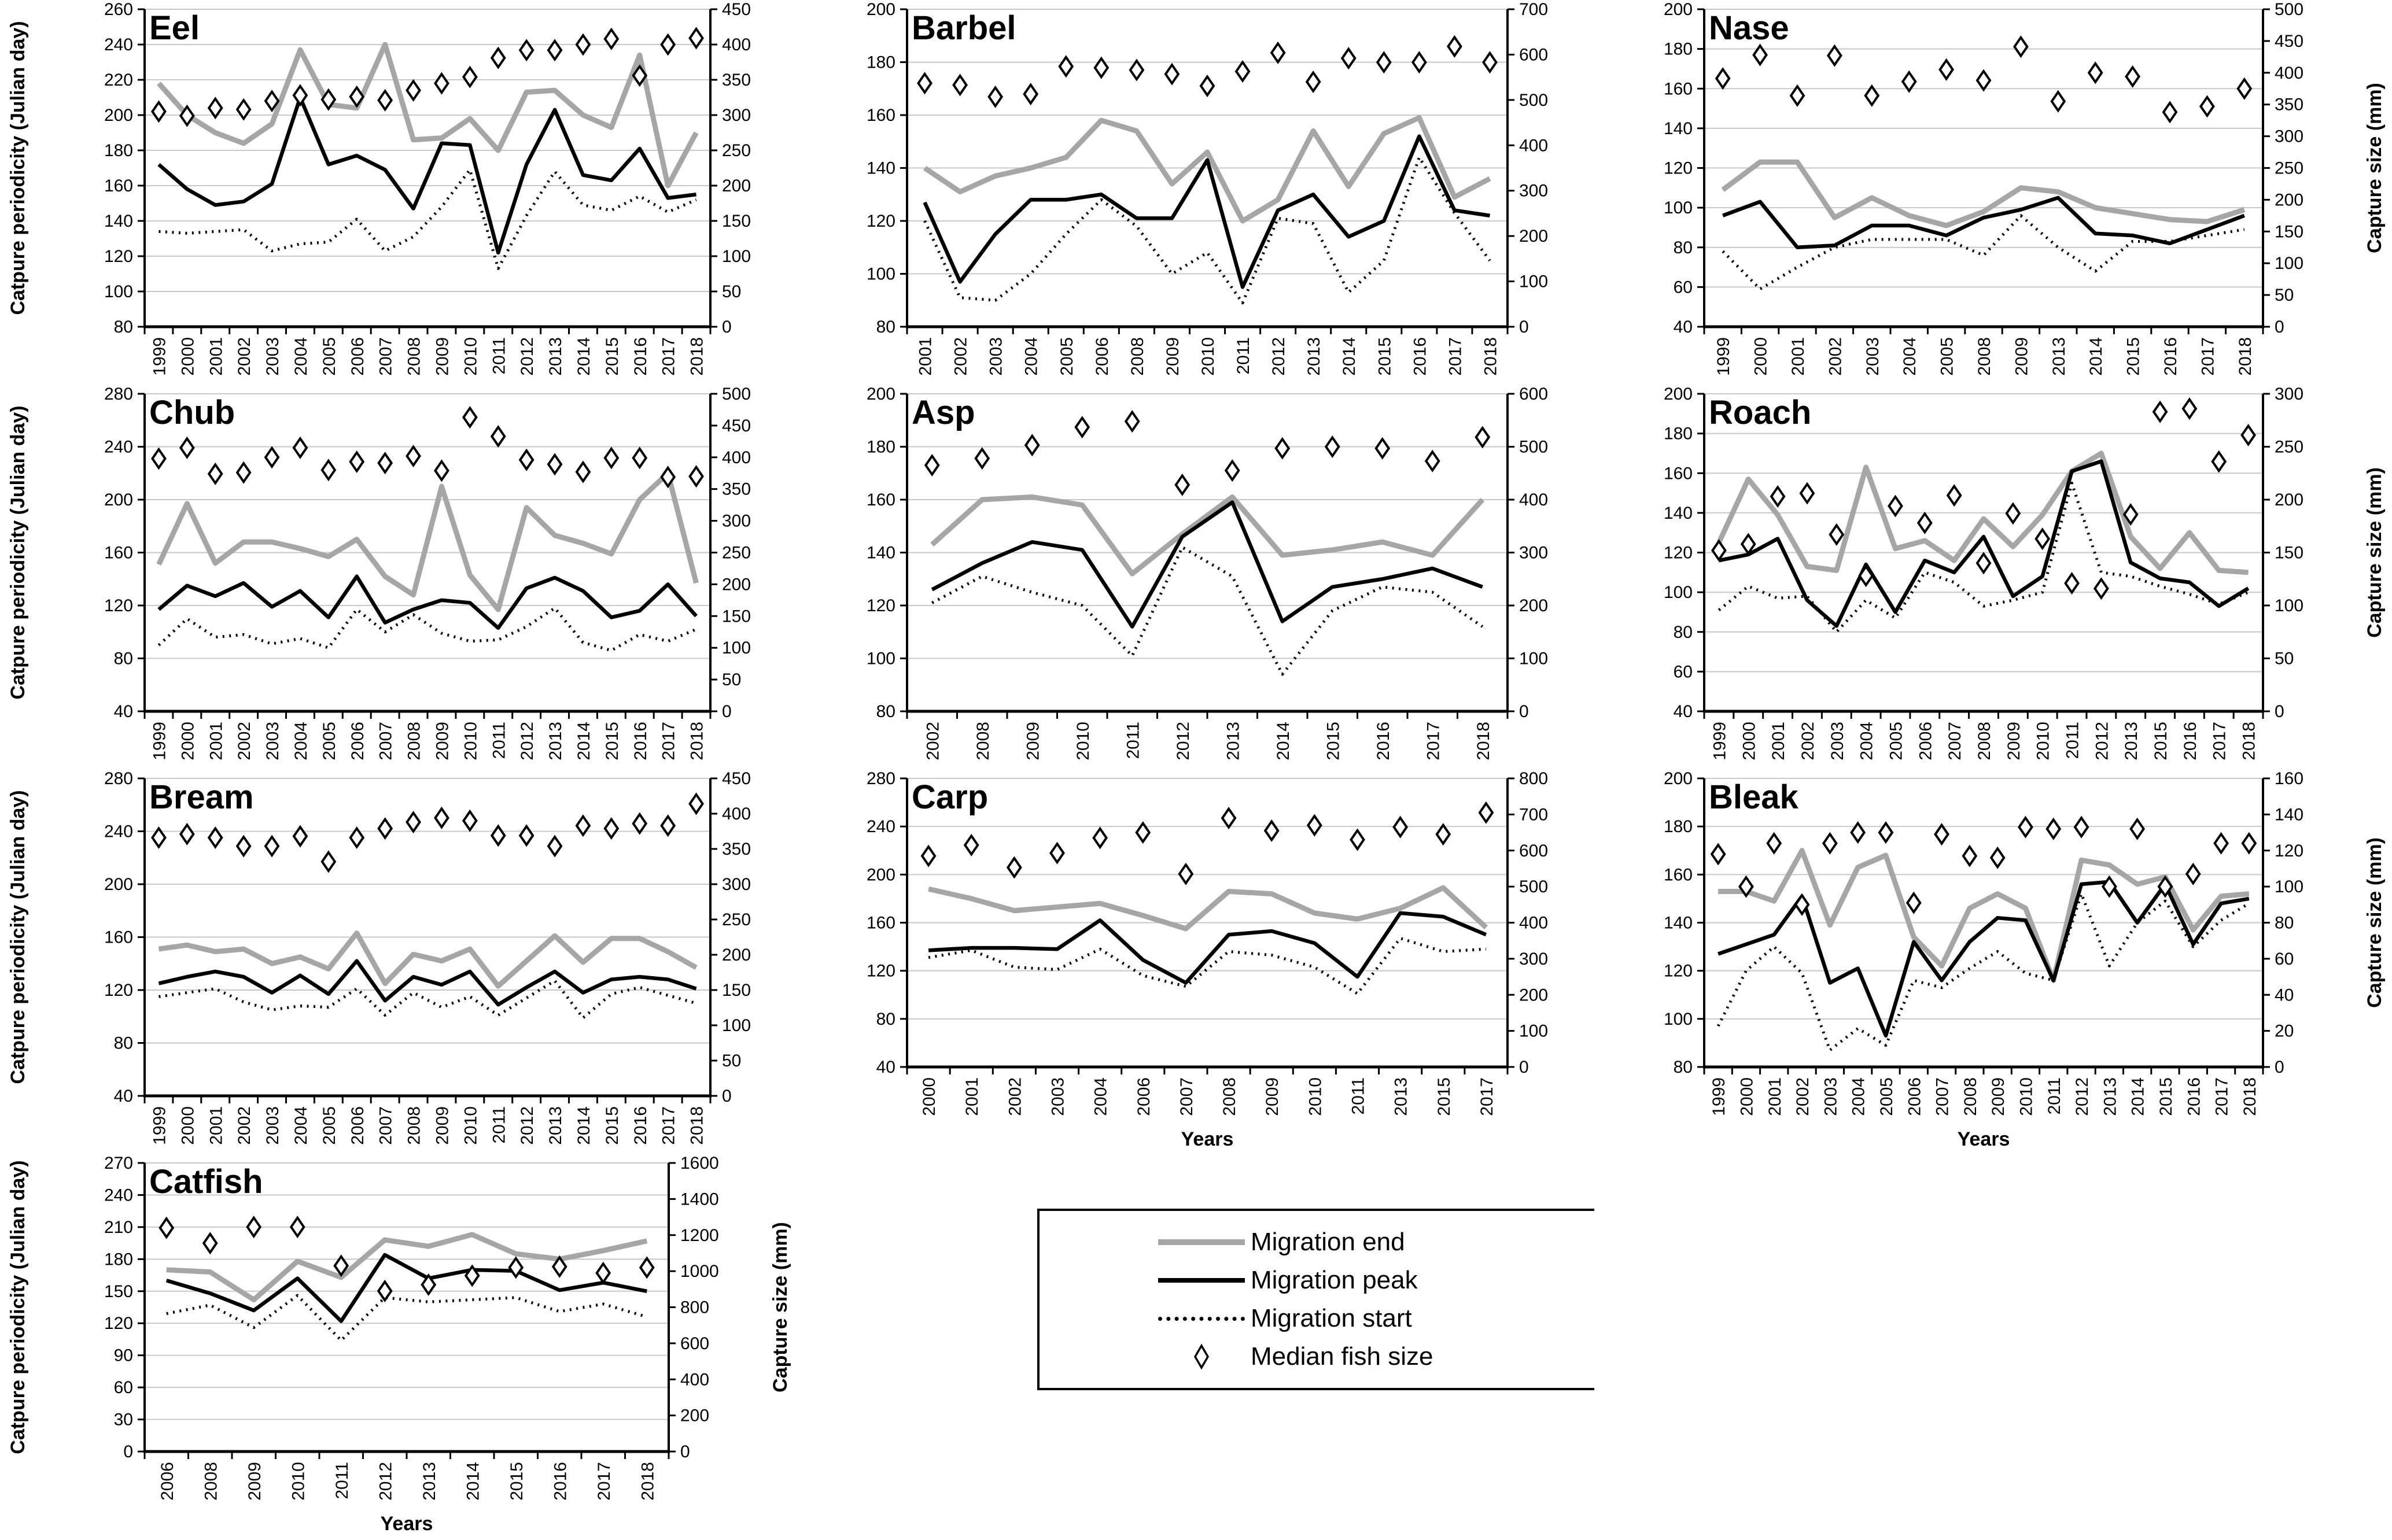  Describe the element at coordinates (964, 28) in the screenshot. I see `subplot-title: Barbel` at that location.